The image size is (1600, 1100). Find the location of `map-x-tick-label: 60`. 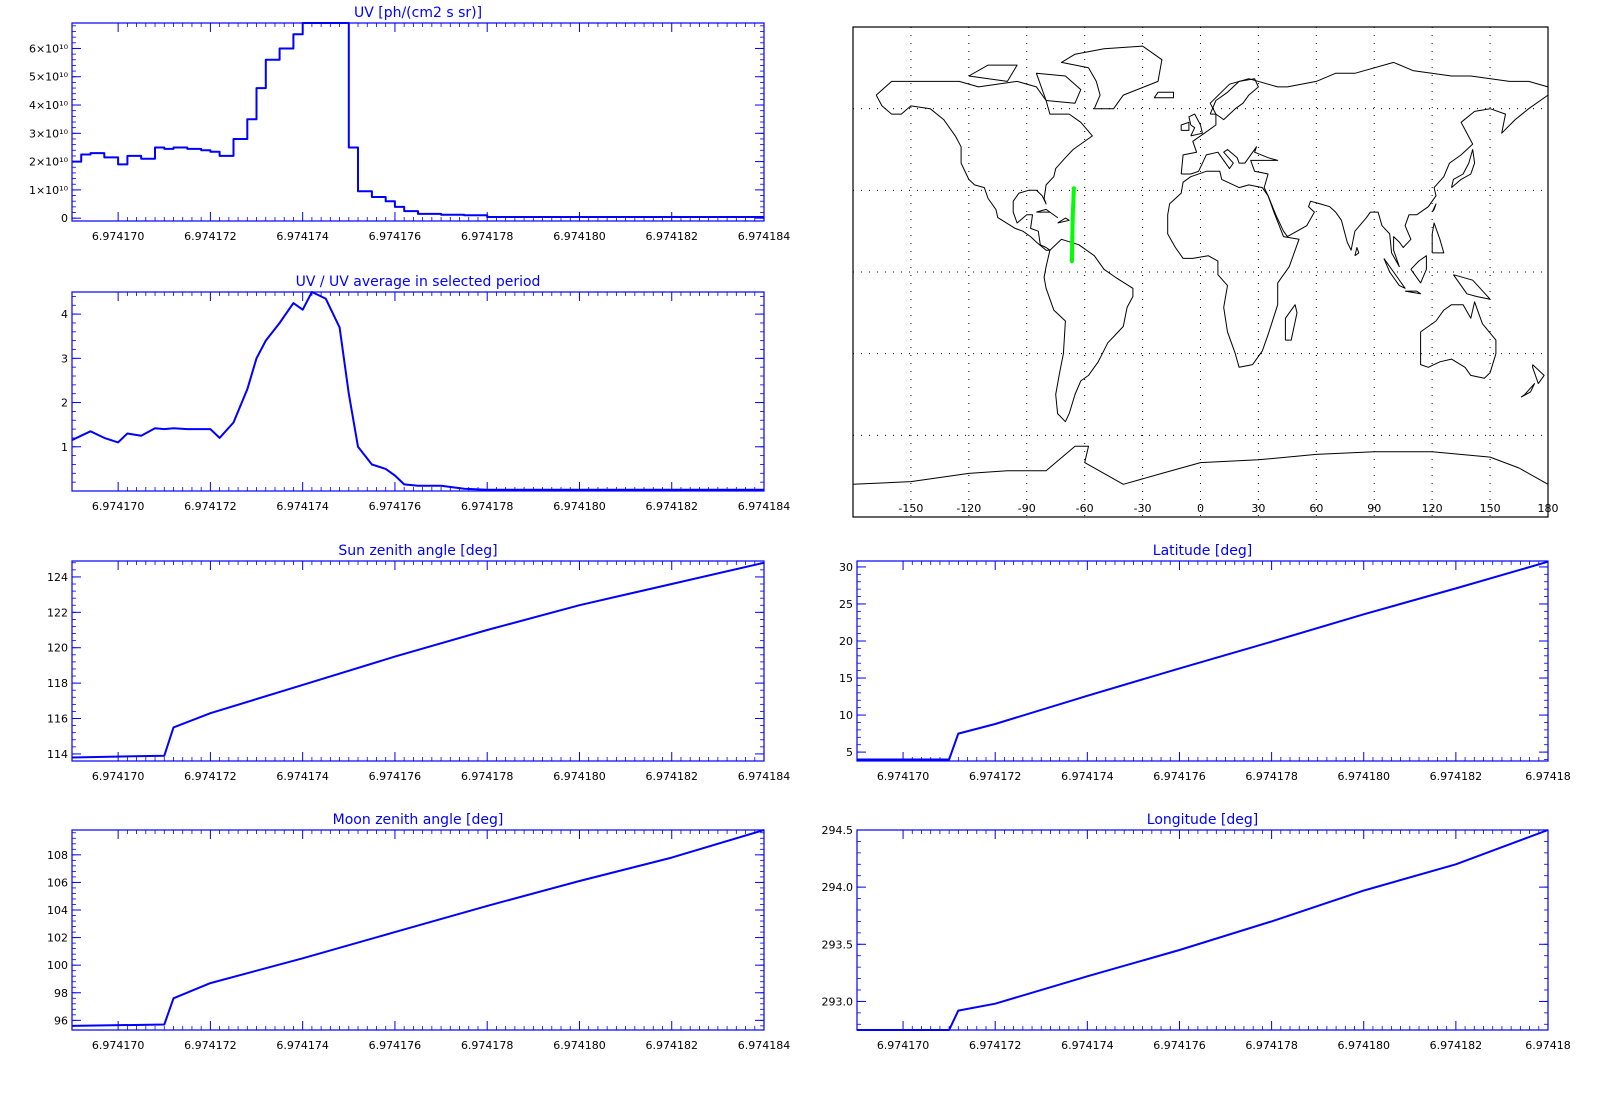

map-x-tick-label: 60 is located at coordinates (1316, 508).